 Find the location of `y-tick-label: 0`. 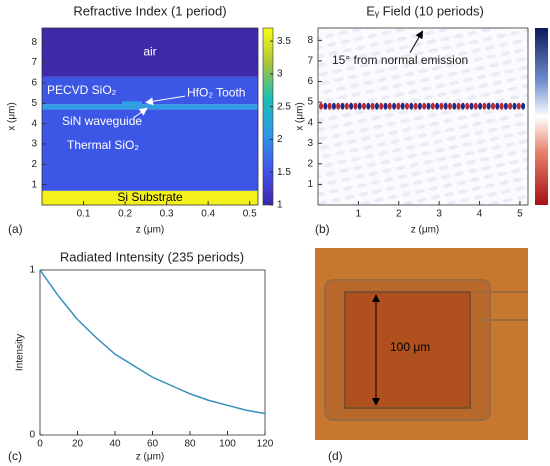

y-tick-label: 0 is located at coordinates (32, 435).